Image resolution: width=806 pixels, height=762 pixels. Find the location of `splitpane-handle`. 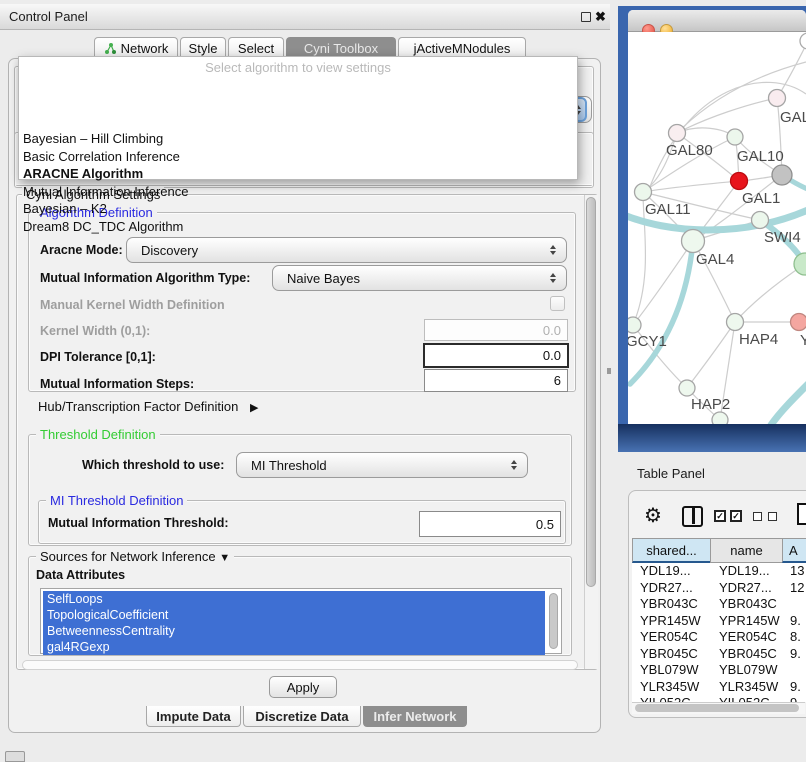

splitpane-handle is located at coordinates (609, 371).